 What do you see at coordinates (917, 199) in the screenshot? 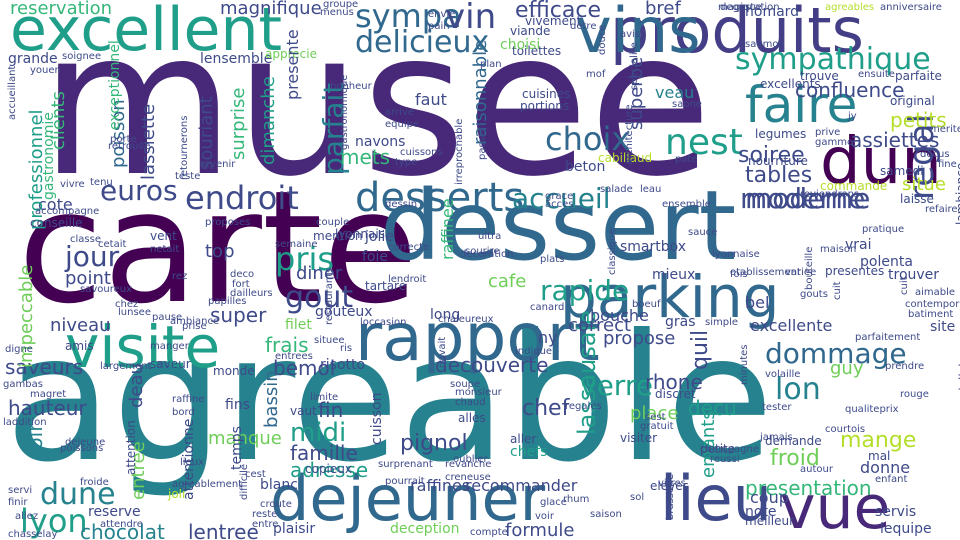
I see `word-136: laisse` at bounding box center [917, 199].